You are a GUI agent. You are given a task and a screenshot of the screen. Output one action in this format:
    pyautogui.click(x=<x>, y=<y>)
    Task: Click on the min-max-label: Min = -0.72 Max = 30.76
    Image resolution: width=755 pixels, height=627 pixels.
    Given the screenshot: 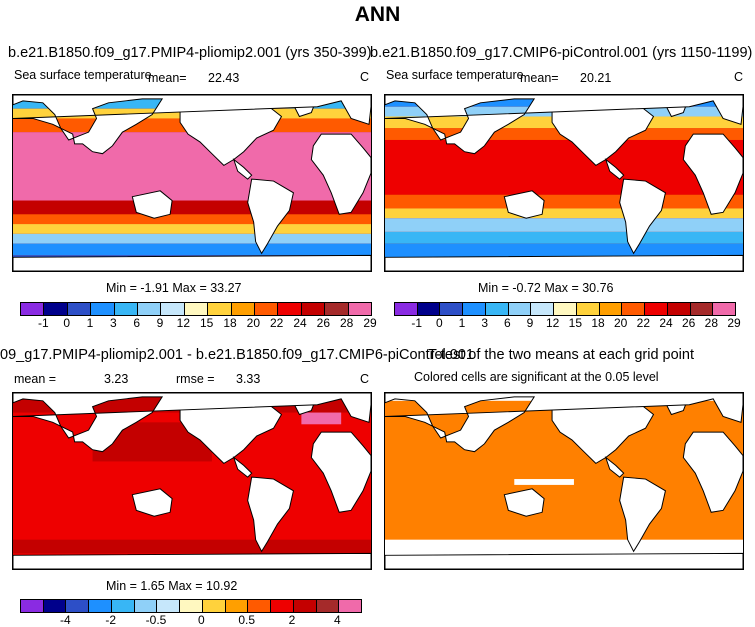 What is the action you would take?
    pyautogui.click(x=546, y=288)
    